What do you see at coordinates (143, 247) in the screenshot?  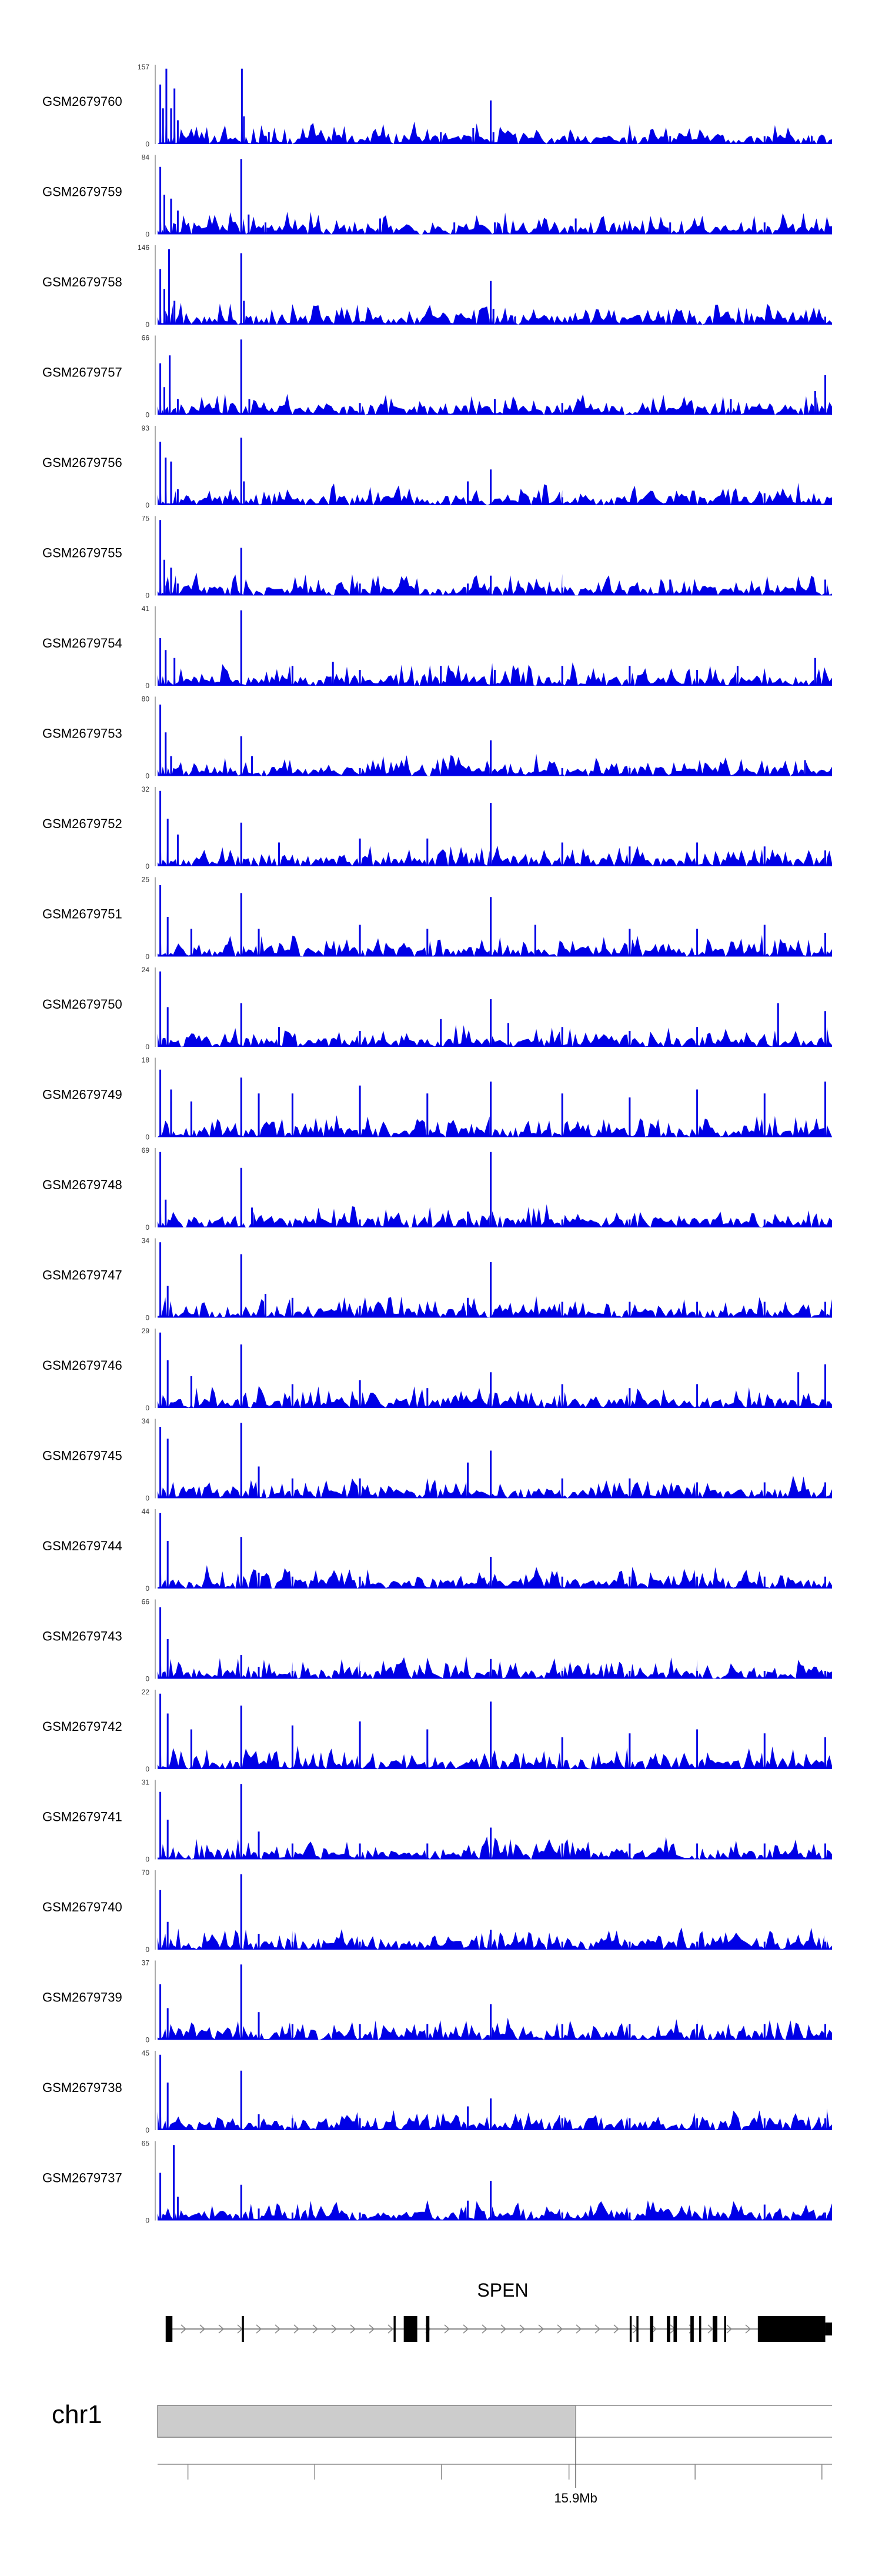 I see `y-max-label: 146` at bounding box center [143, 247].